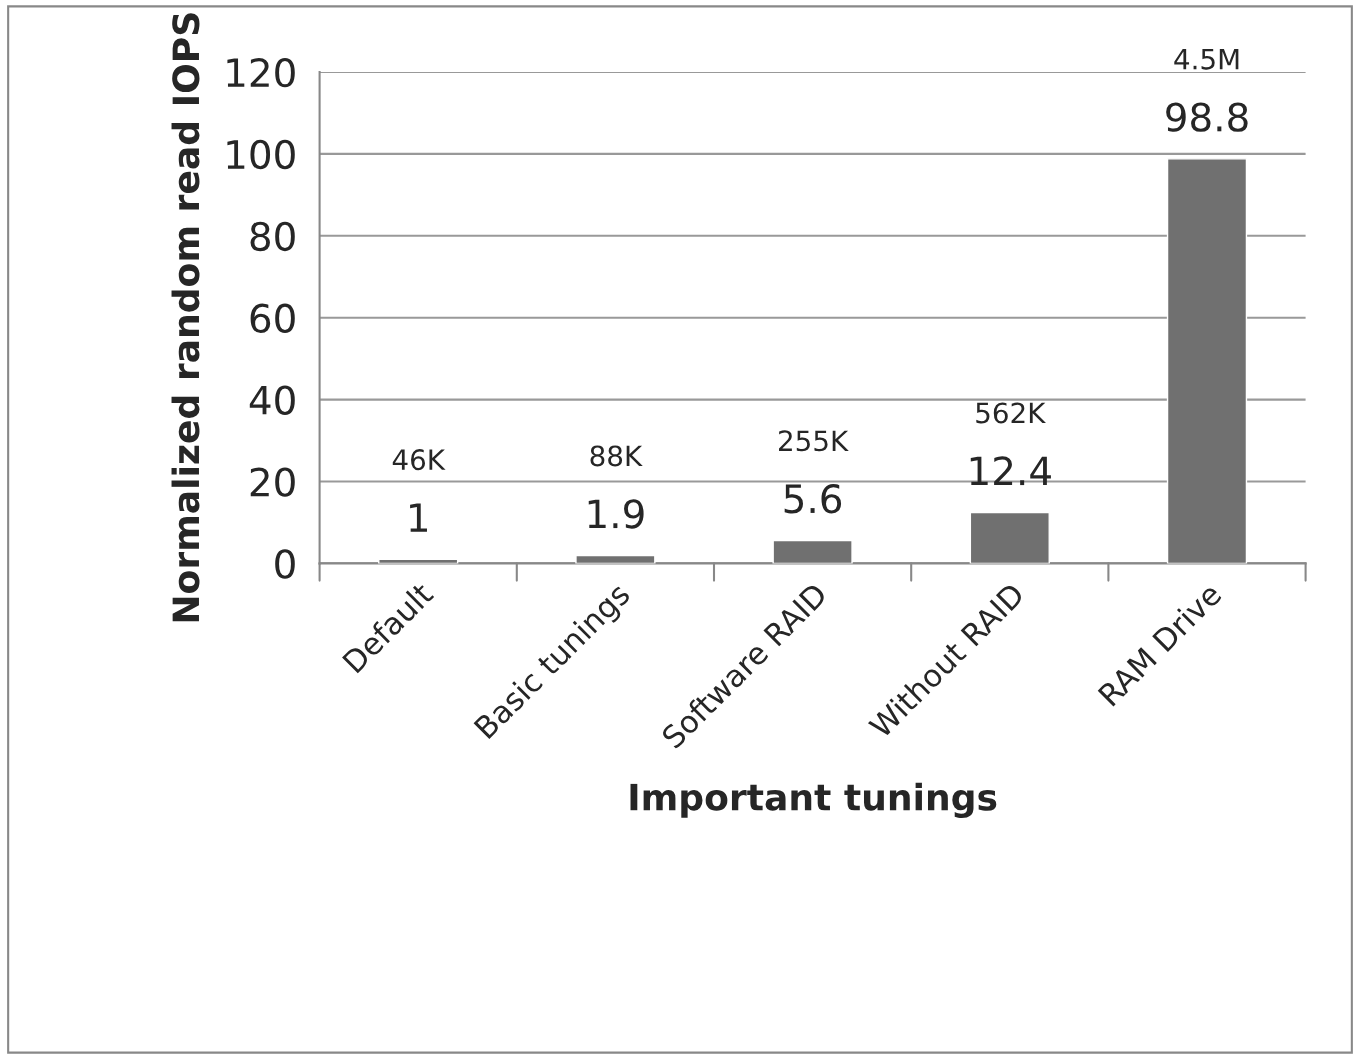  Describe the element at coordinates (261, 154) in the screenshot. I see `y-tick-label: 100` at that location.